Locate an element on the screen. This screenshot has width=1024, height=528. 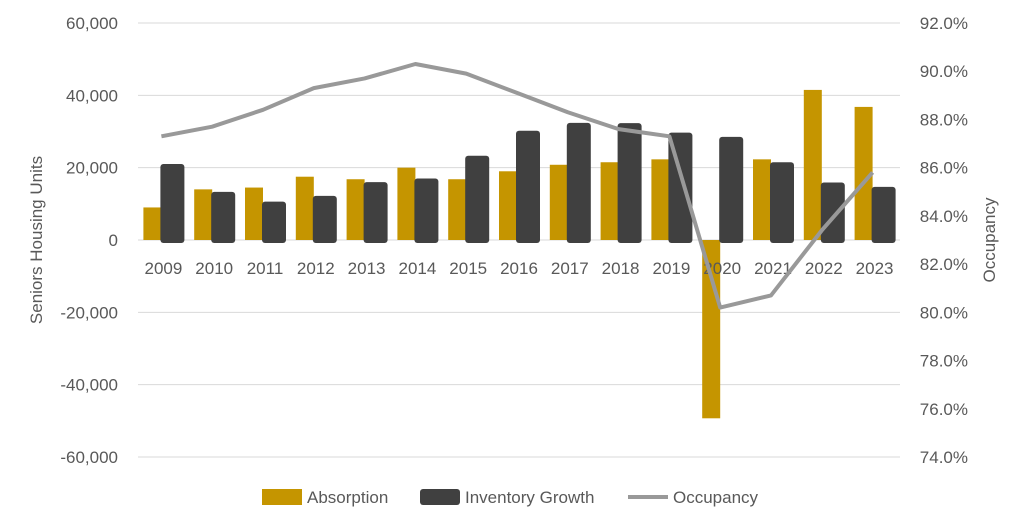
y-tick-label: 20,000 is located at coordinates (92, 168).